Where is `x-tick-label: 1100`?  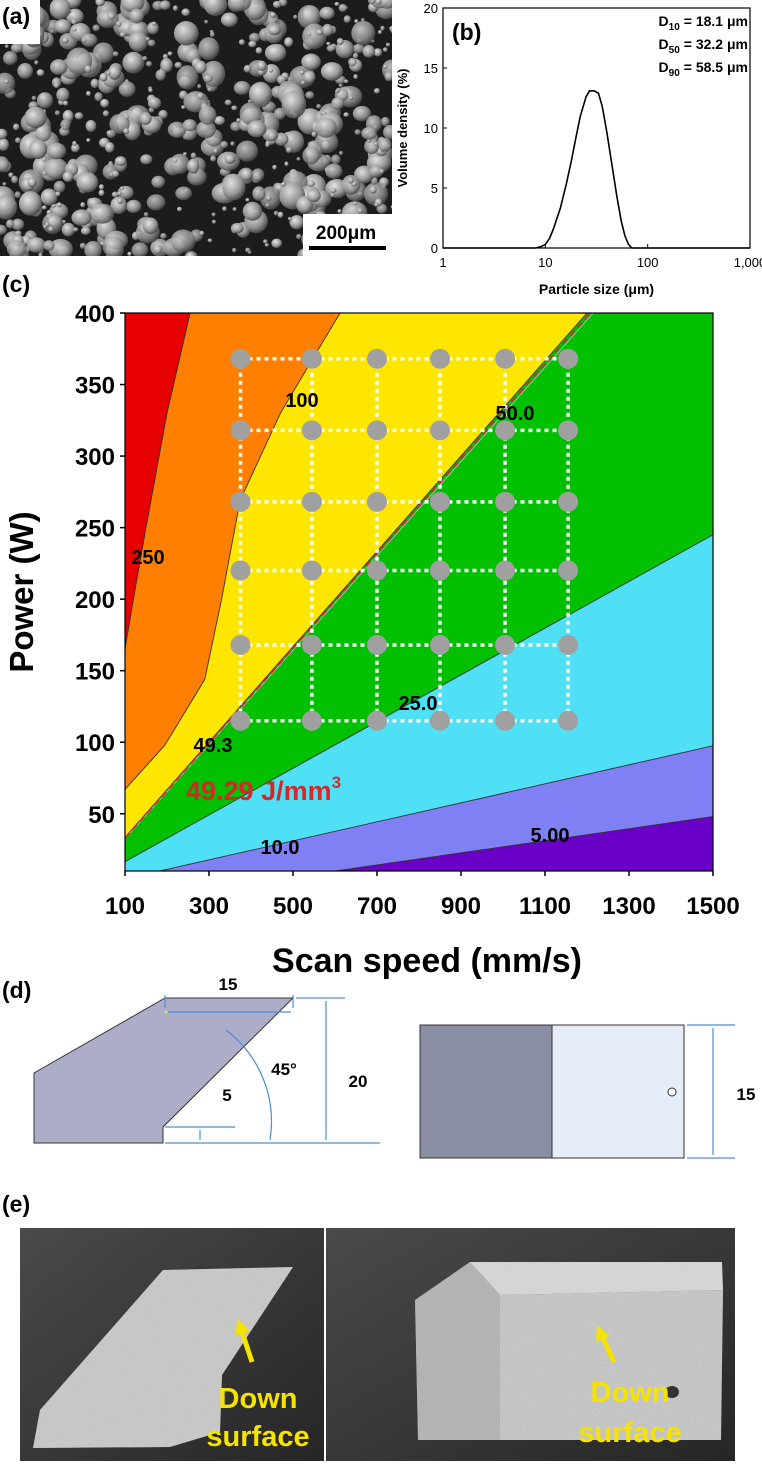 x-tick-label: 1100 is located at coordinates (545, 906).